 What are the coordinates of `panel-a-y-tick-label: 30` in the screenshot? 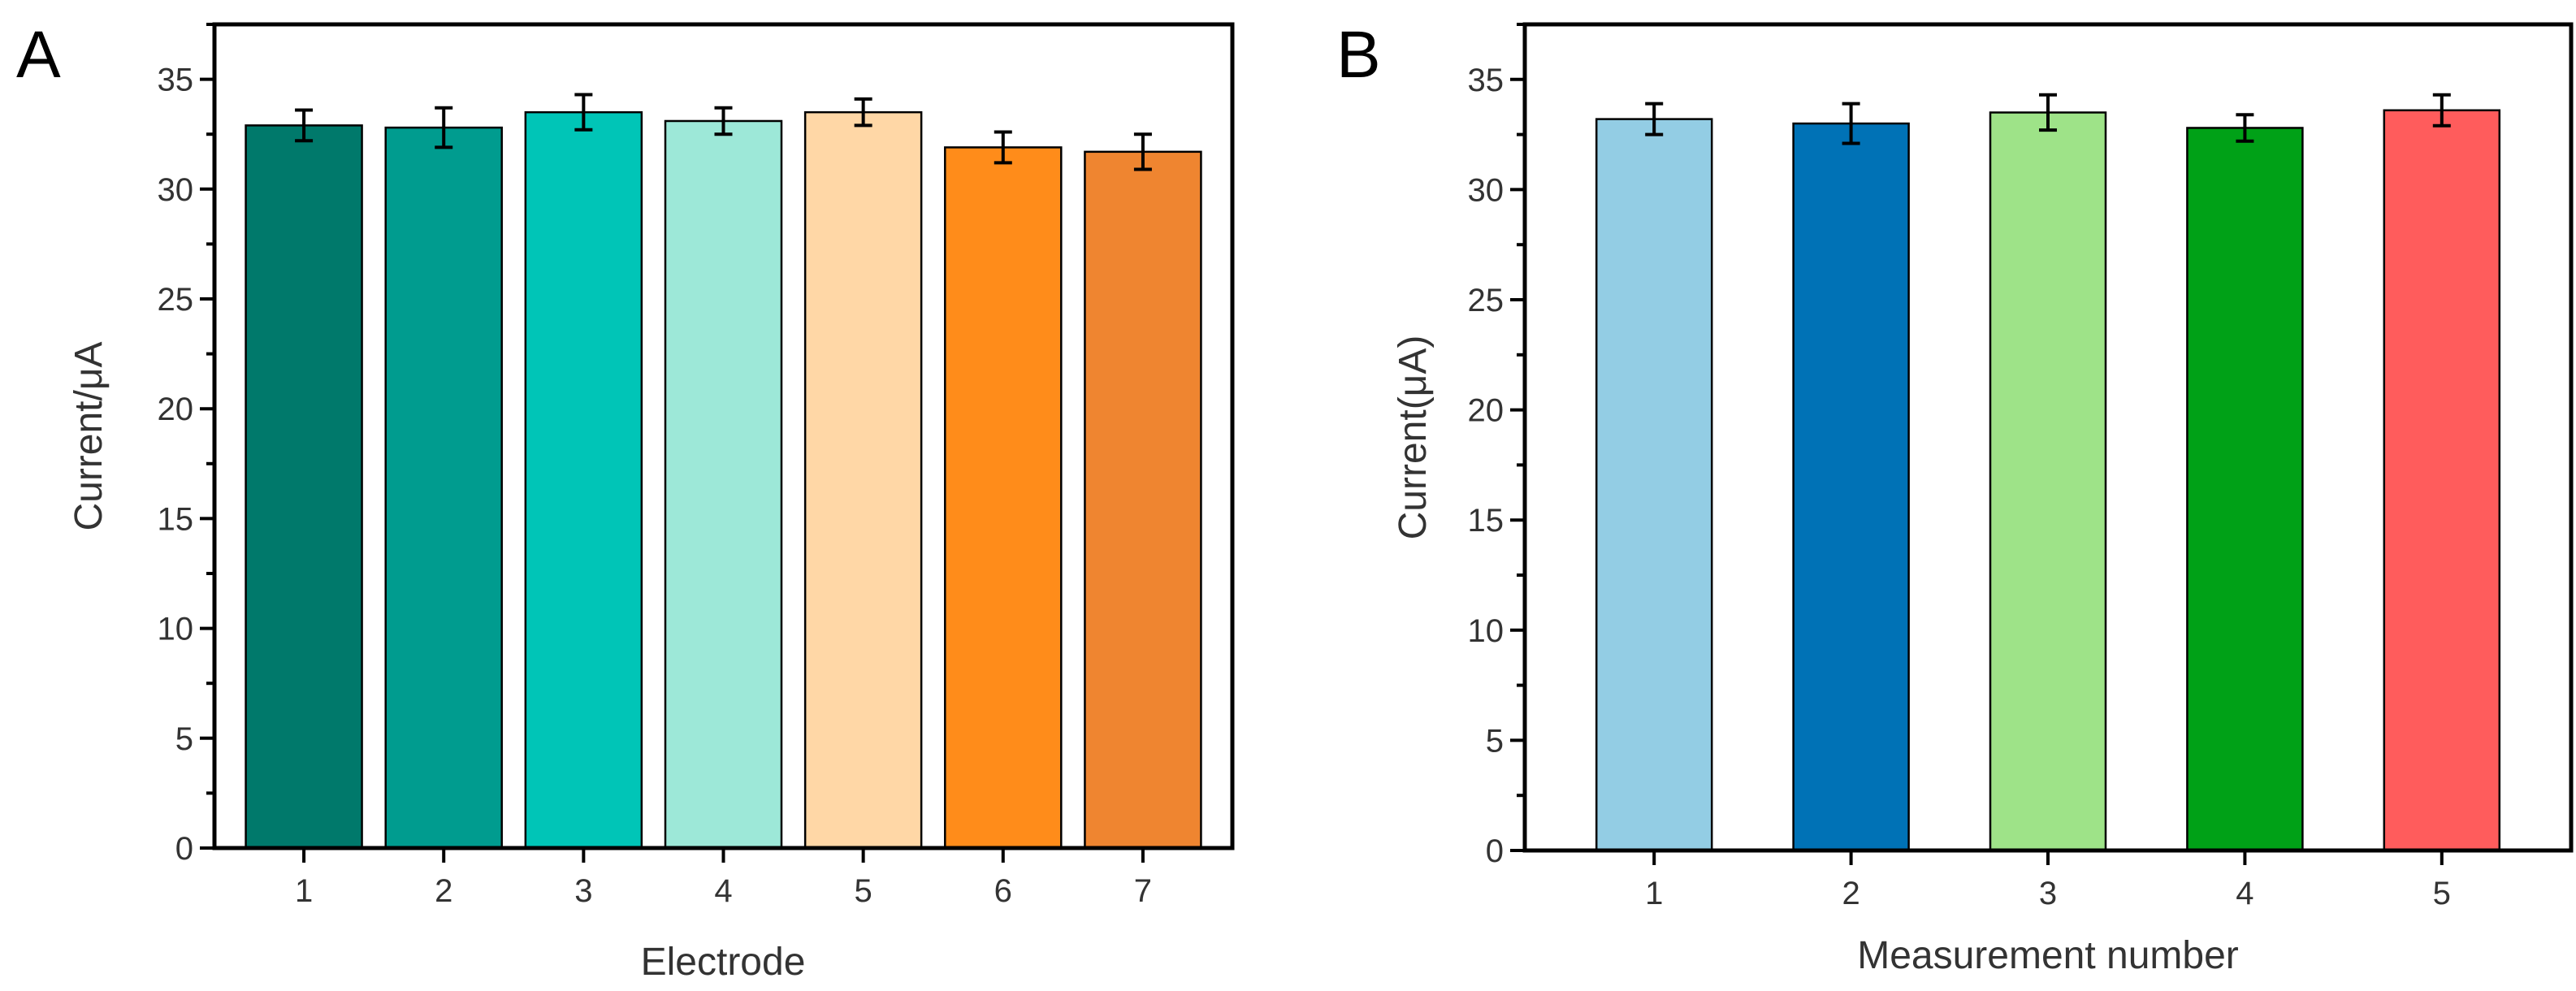 It's located at (176, 190).